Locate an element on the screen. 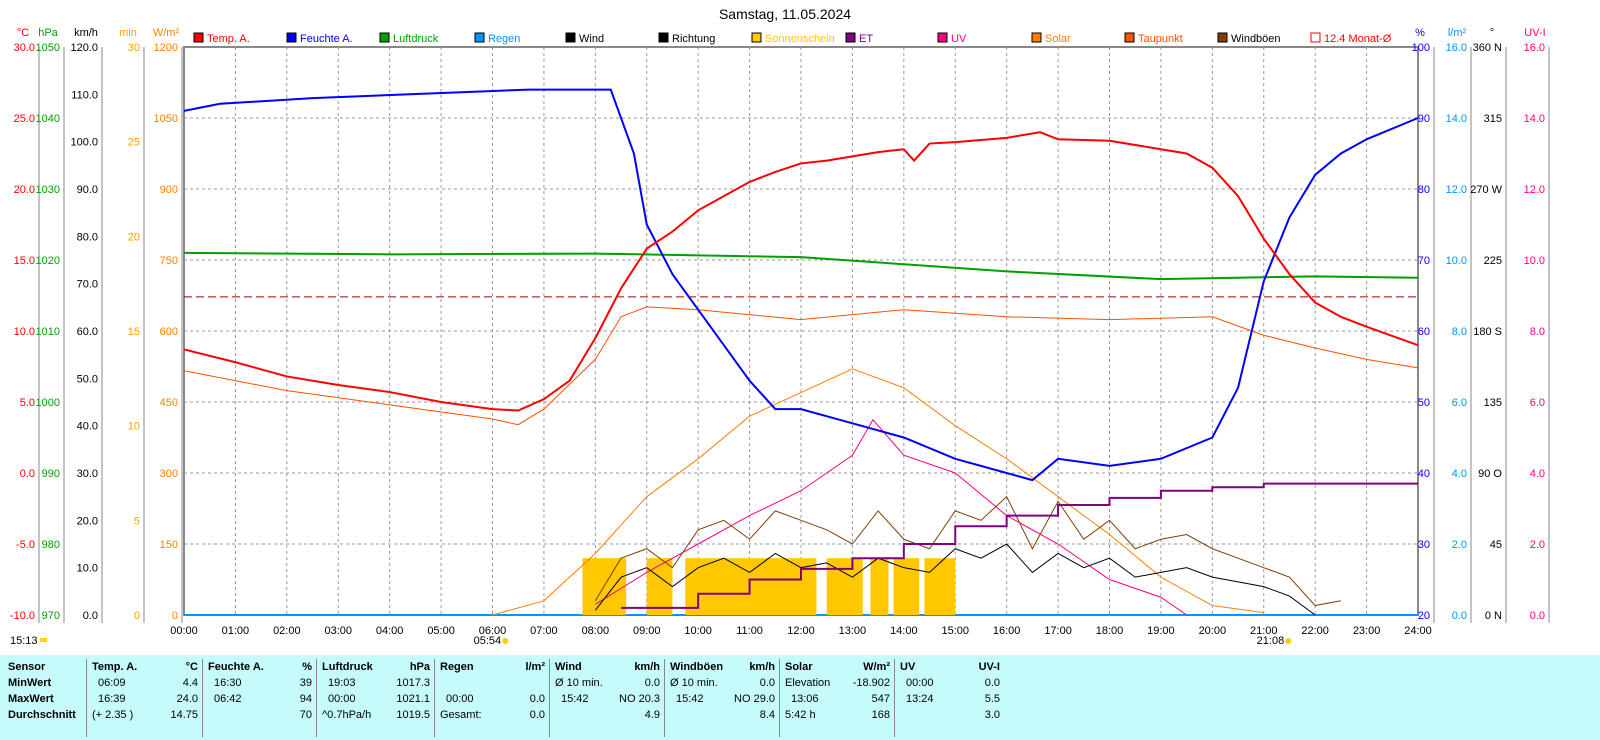 Image resolution: width=1600 pixels, height=740 pixels. x-tick-label: 22:00 is located at coordinates (1315, 631).